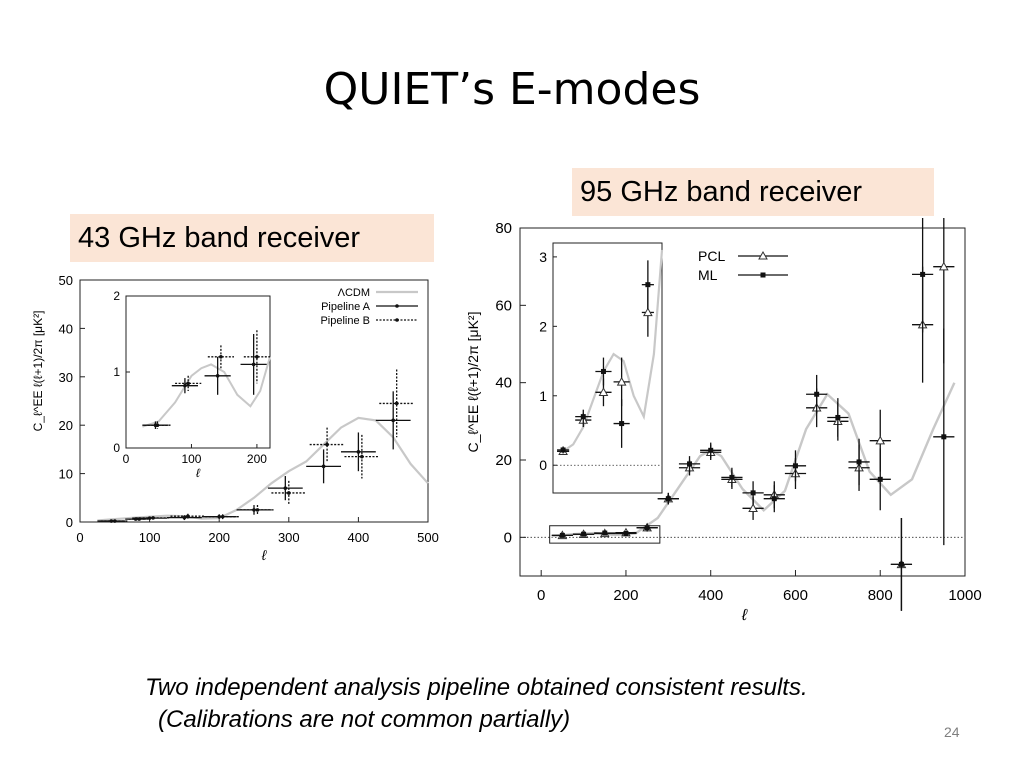 The width and height of the screenshot is (1024, 768). What do you see at coordinates (150, 537) in the screenshot?
I see `x-tick-label: 100` at bounding box center [150, 537].